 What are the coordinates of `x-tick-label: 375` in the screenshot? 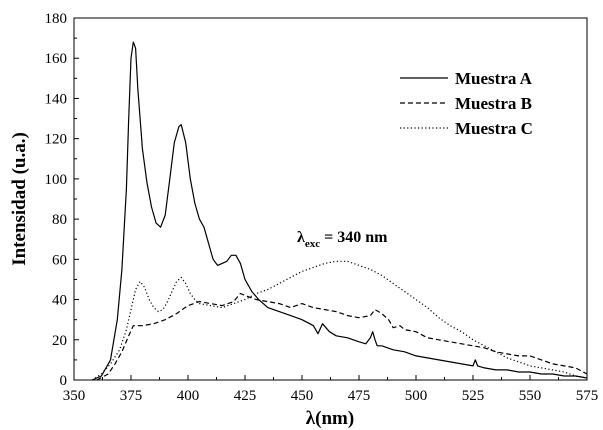 It's located at (131, 396).